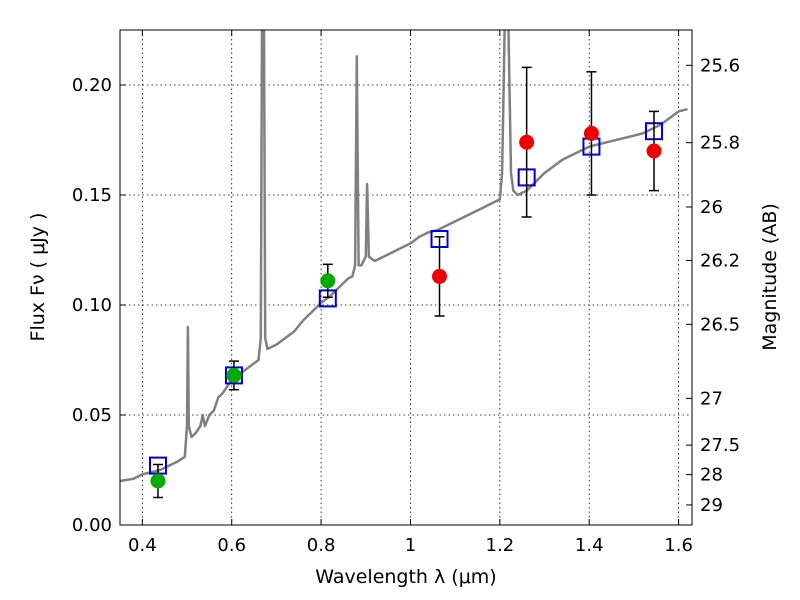 The height and width of the screenshot is (600, 800). I want to click on x-tick-label: 1, so click(410, 545).